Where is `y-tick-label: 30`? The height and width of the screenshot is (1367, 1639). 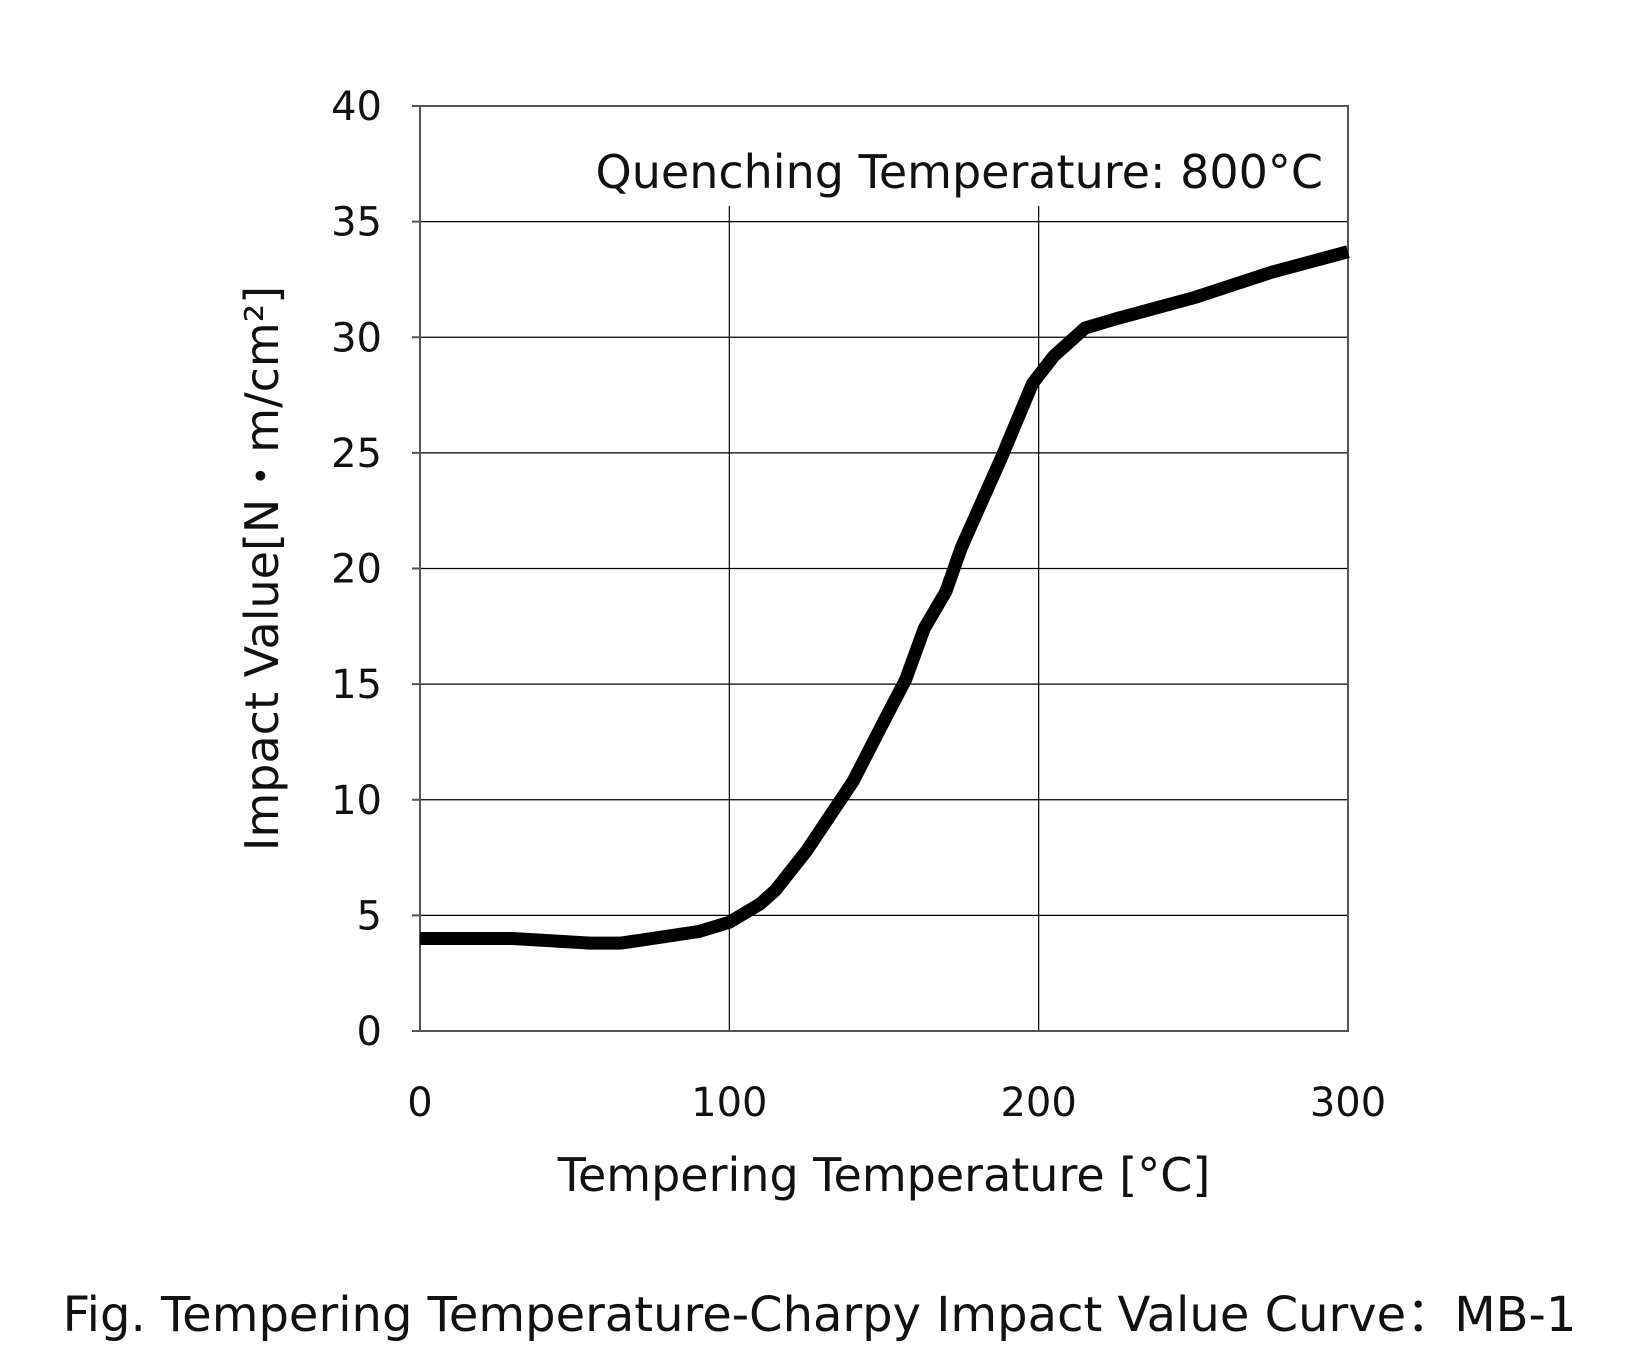
y-tick-label: 30 is located at coordinates (356, 338).